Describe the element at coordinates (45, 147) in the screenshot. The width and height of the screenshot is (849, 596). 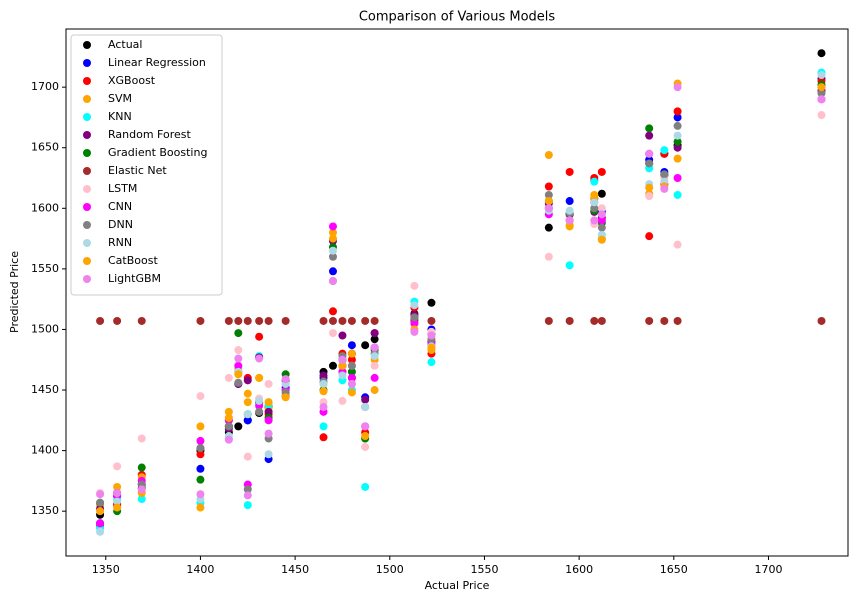
I see `y-tick-label: 1650` at that location.